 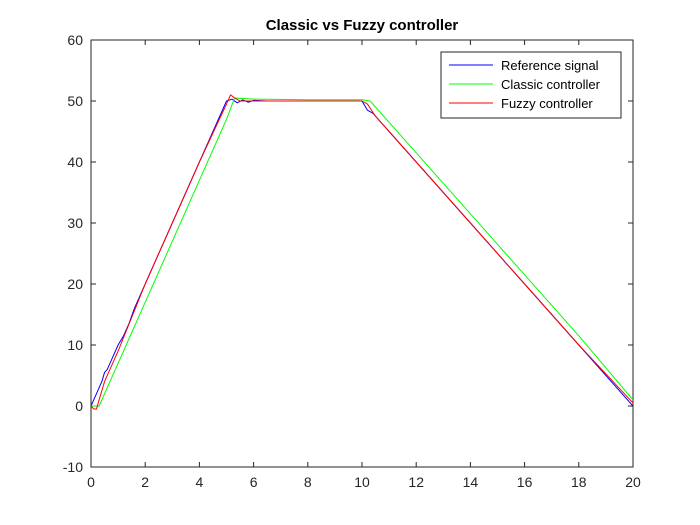 What do you see at coordinates (91, 482) in the screenshot?
I see `x-tick-label: 0` at bounding box center [91, 482].